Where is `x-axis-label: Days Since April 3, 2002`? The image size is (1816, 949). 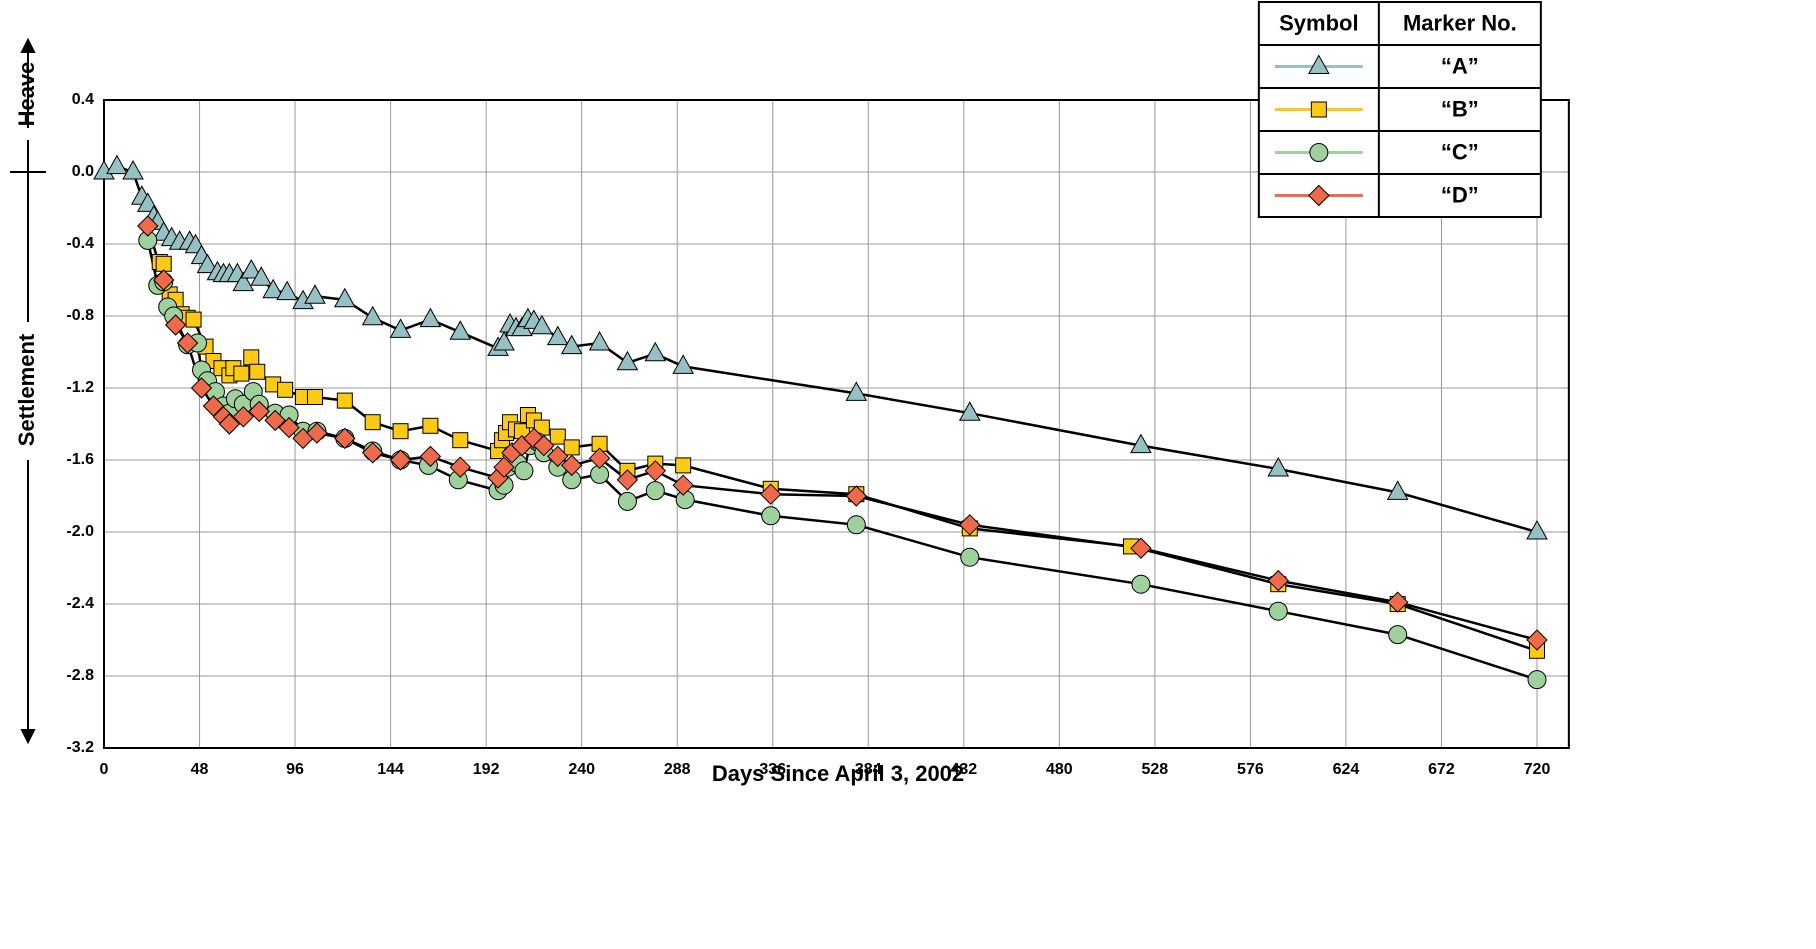
x-axis-label: Days Since April 3, 2002 is located at coordinates (838, 773).